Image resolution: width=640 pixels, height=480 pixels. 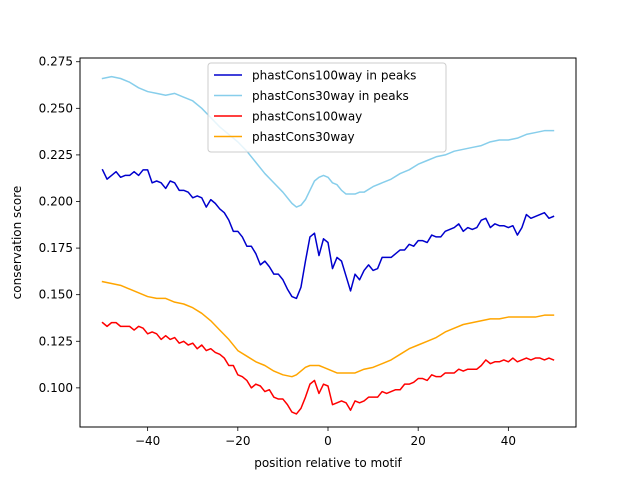 I want to click on x-tick-label: −20, so click(x=237, y=441).